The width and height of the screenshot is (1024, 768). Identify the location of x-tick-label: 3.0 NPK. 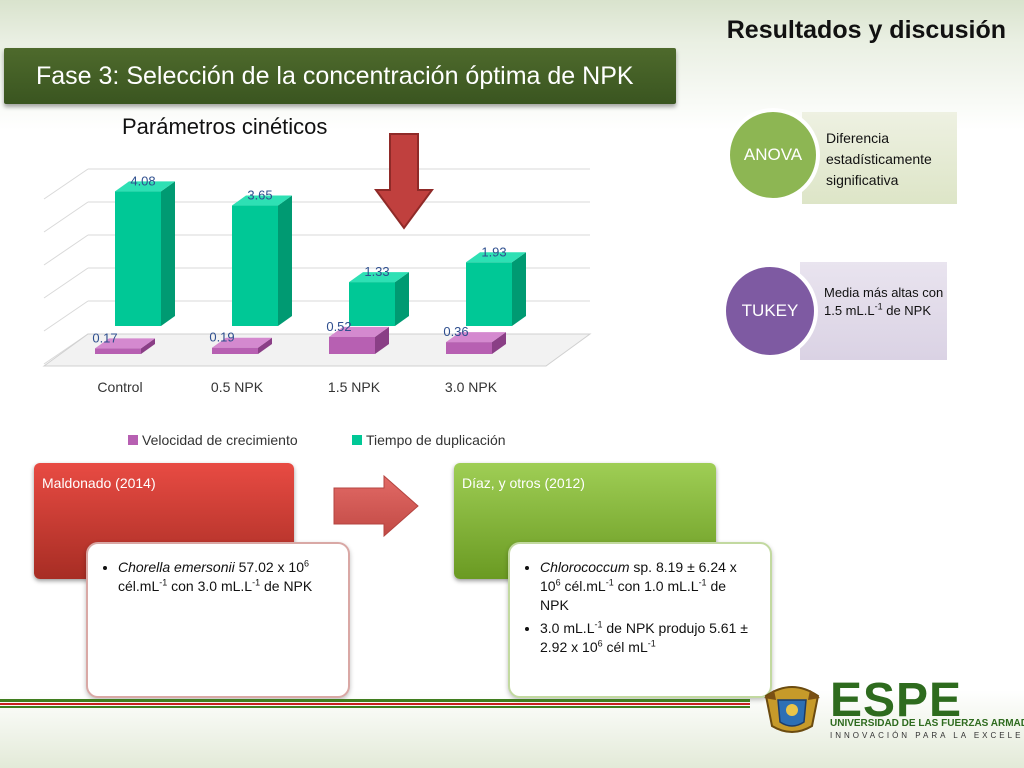
(471, 387).